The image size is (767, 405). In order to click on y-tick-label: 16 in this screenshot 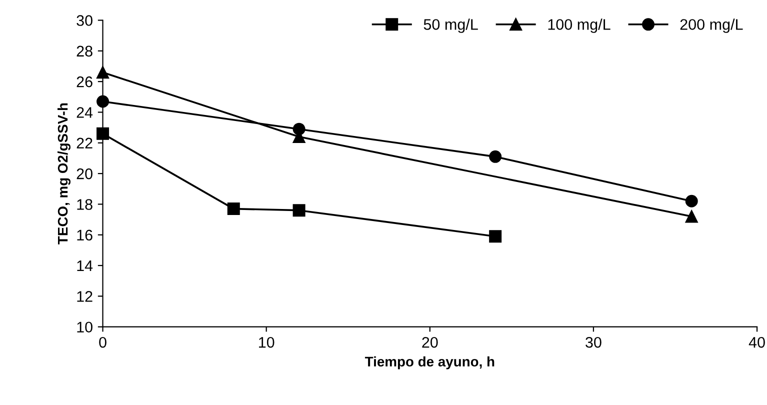, I will do `click(84, 235)`.